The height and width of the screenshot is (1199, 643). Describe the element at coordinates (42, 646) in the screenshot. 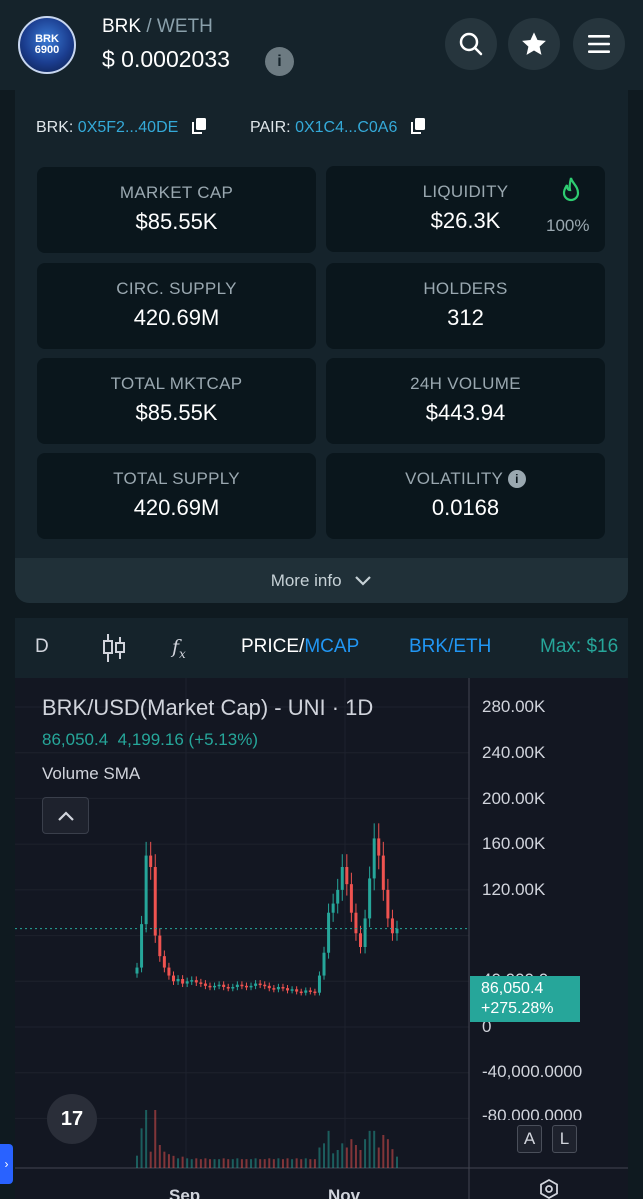

I see `interval-button: D` at that location.